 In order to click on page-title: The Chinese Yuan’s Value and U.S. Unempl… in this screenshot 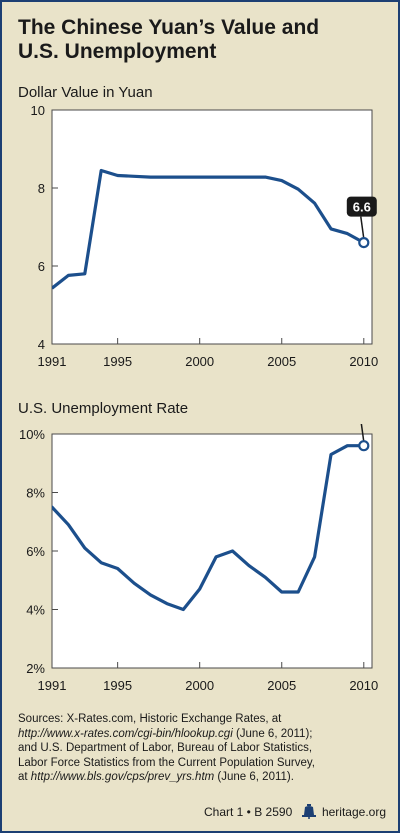, I will do `click(198, 40)`.